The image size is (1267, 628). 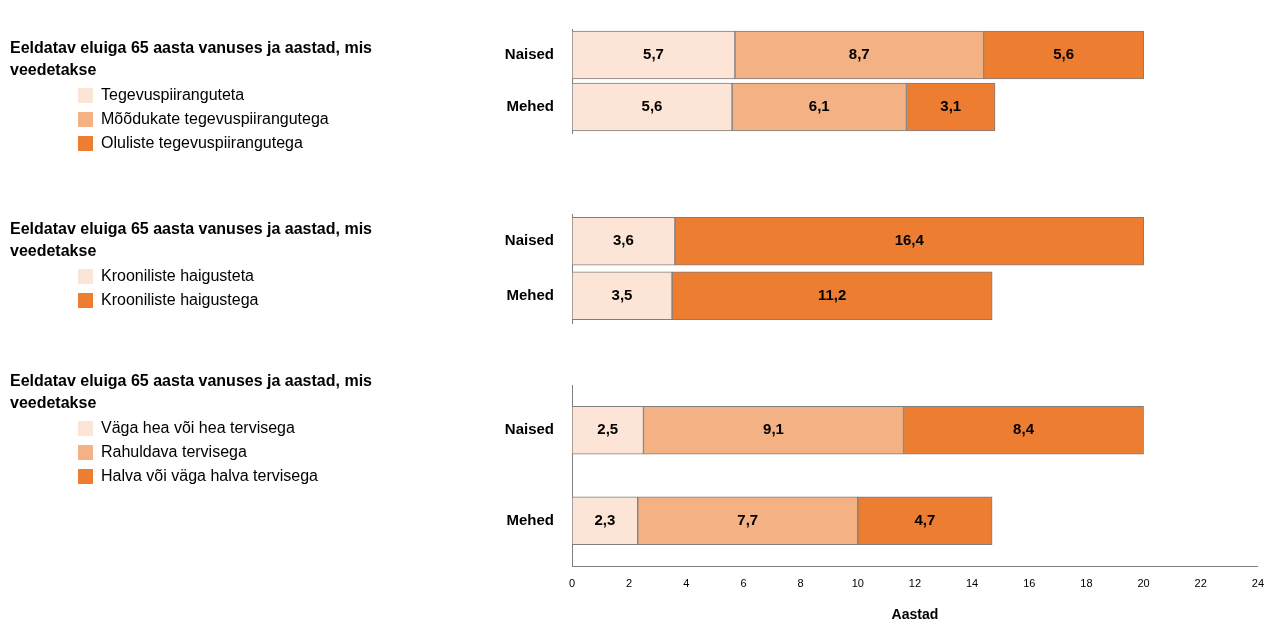 I want to click on data-label: 3,5, so click(x=622, y=294).